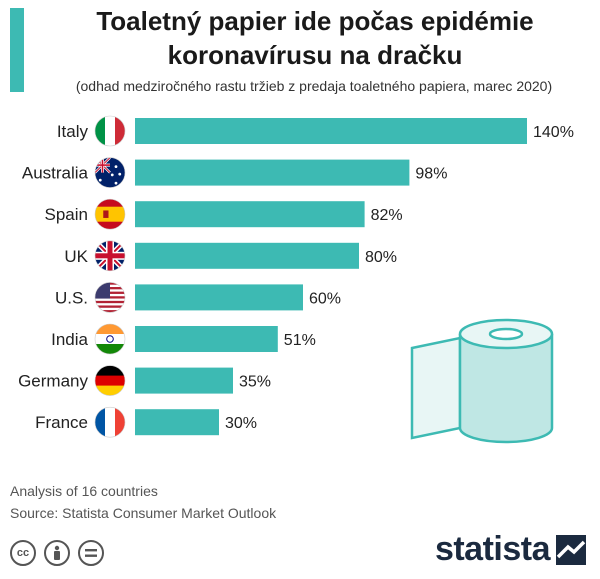 The height and width of the screenshot is (579, 600). I want to click on accent-bar, so click(17, 50).